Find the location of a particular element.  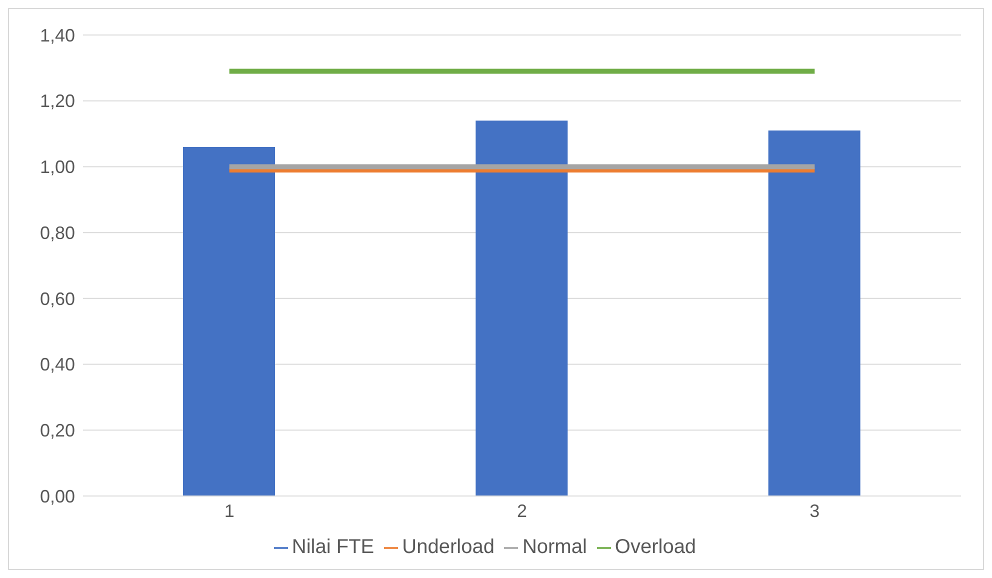

legend-label: Nilai FTE is located at coordinates (333, 547).